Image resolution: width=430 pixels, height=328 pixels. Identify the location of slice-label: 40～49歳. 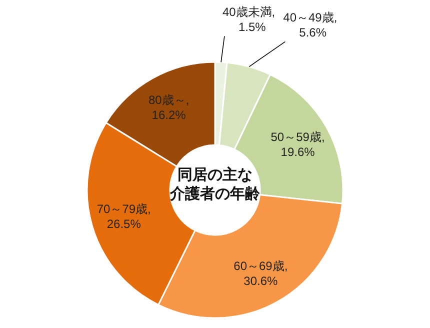
(308, 17).